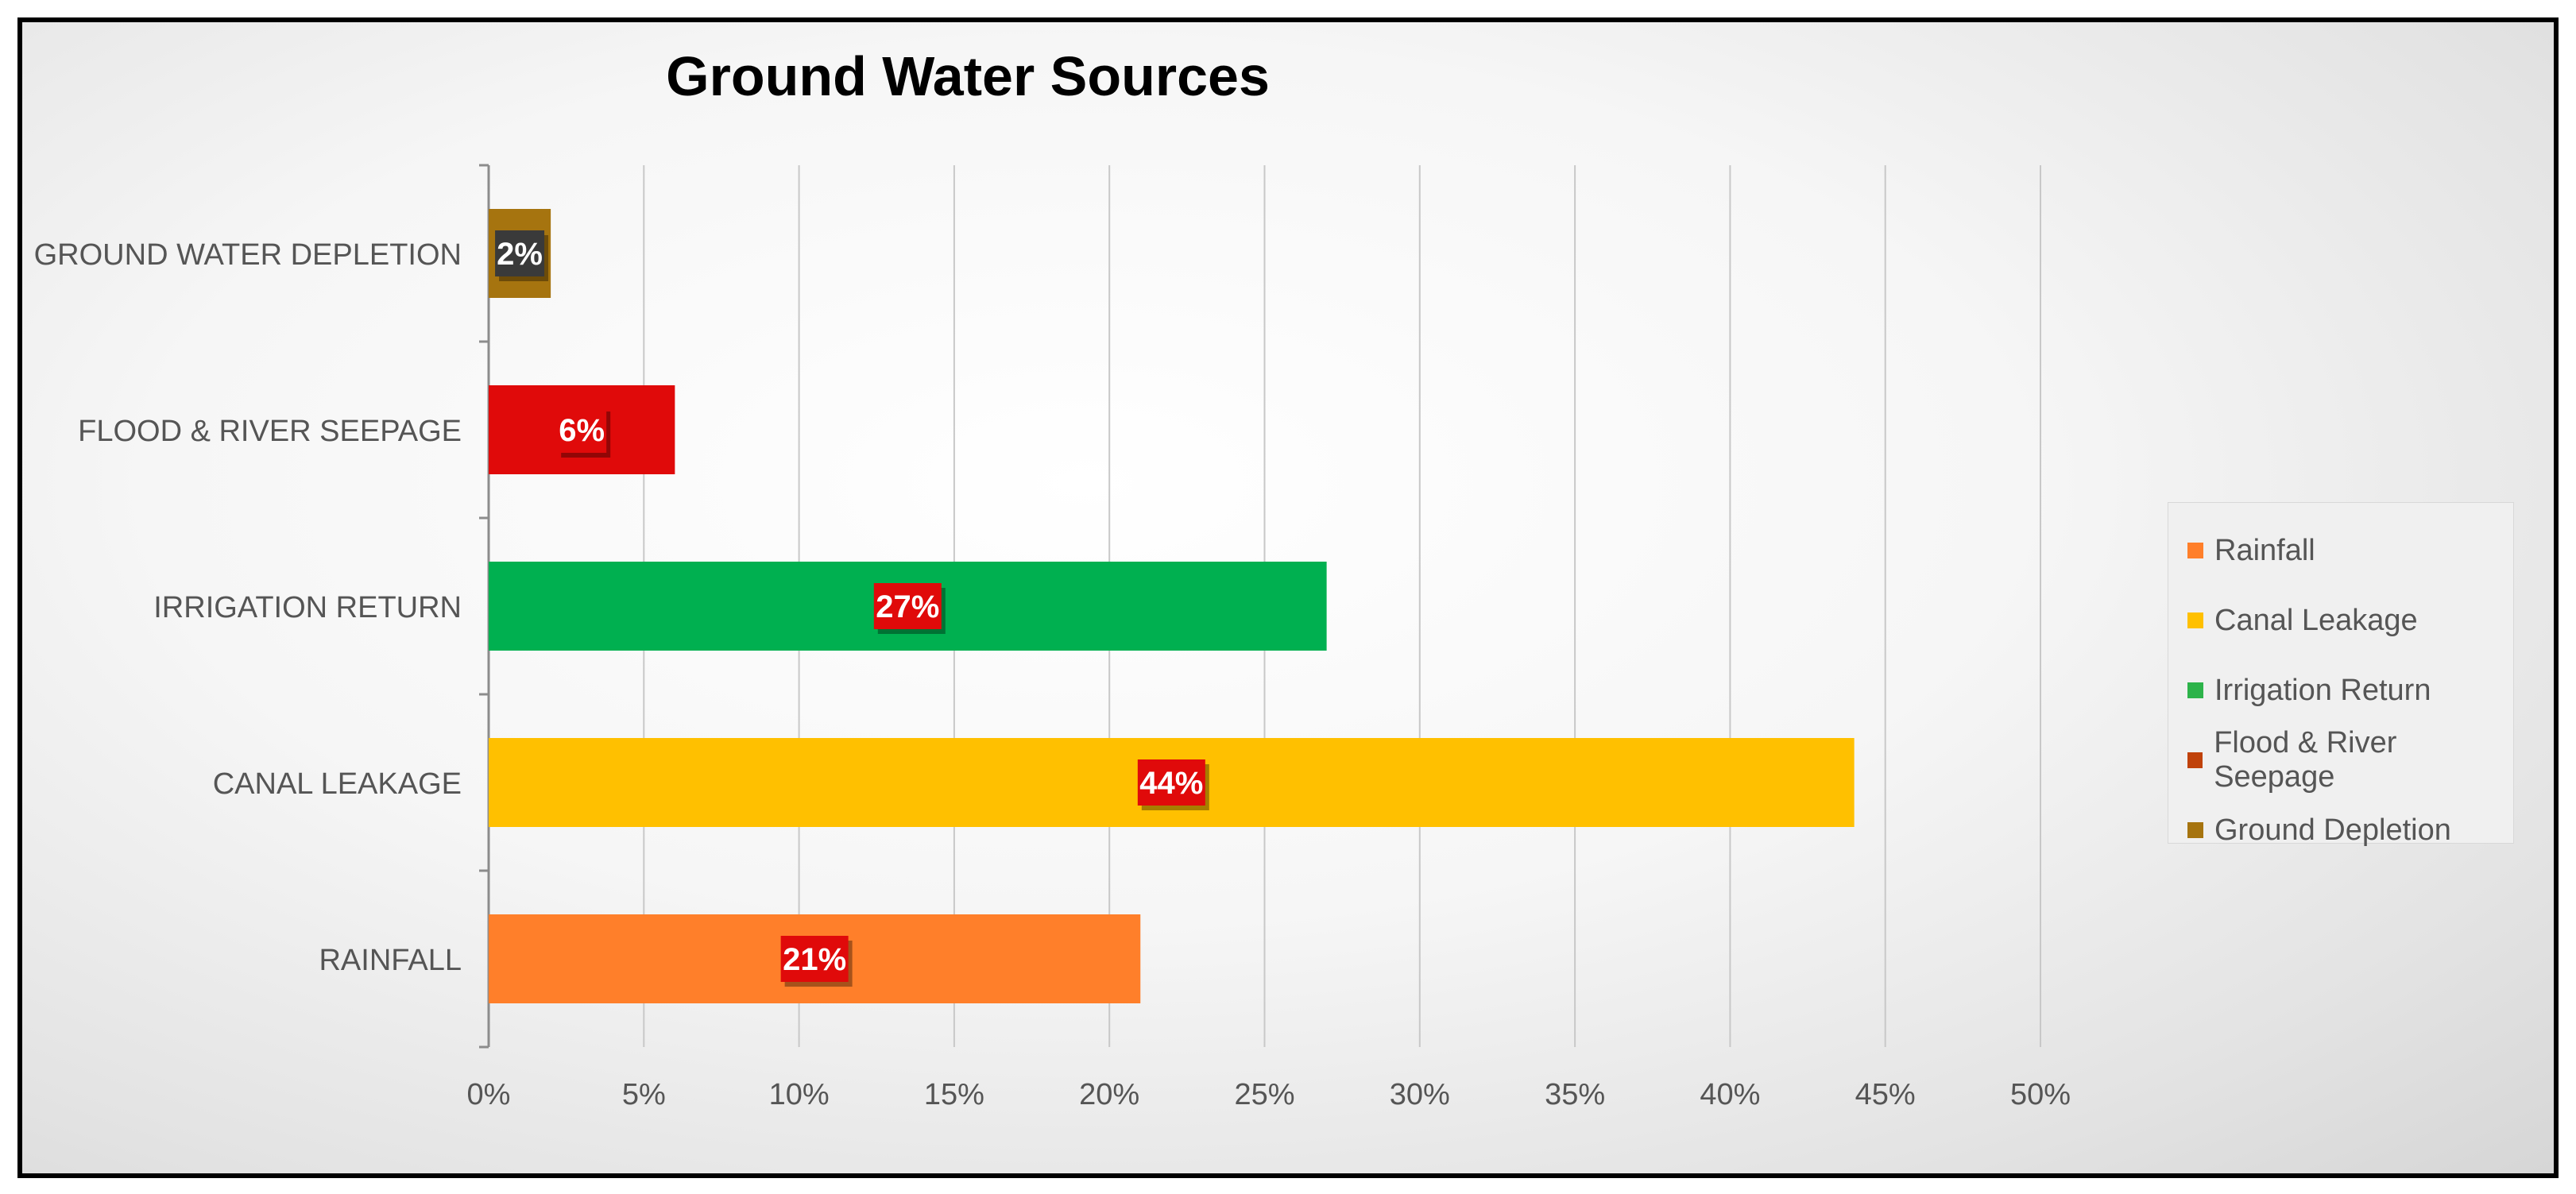  Describe the element at coordinates (489, 1094) in the screenshot. I see `x-tick-label: 0%` at that location.